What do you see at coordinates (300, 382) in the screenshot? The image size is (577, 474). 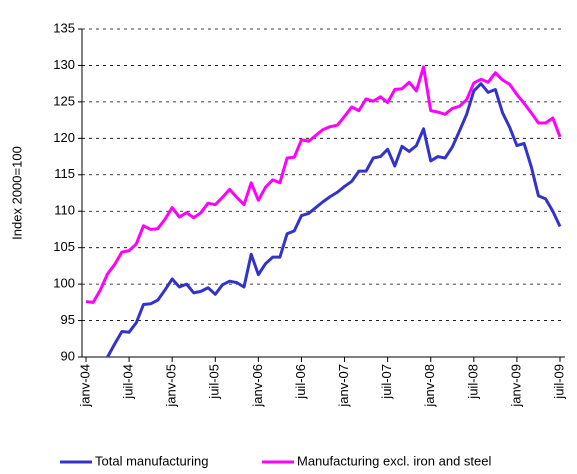 I see `x-tick-label: juil-06` at bounding box center [300, 382].